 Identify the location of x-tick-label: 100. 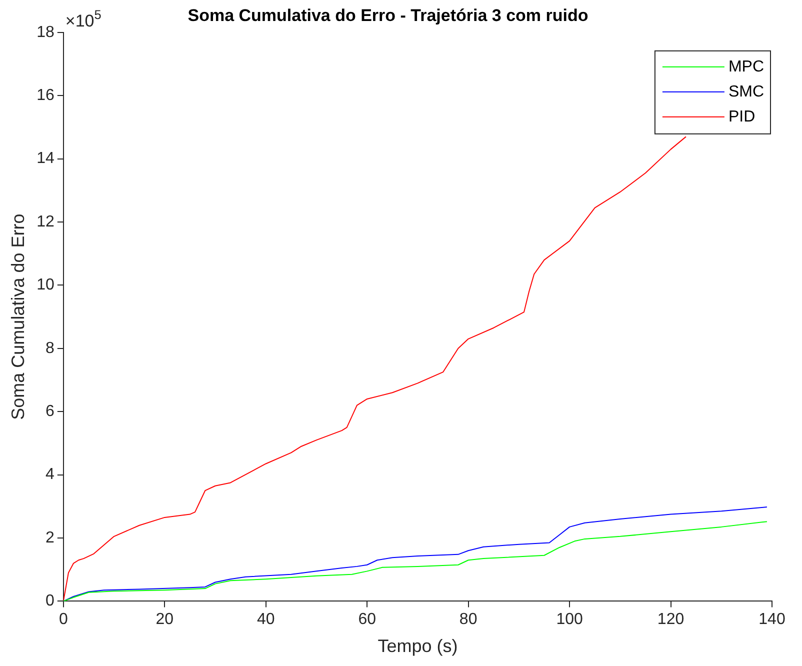
(569, 619).